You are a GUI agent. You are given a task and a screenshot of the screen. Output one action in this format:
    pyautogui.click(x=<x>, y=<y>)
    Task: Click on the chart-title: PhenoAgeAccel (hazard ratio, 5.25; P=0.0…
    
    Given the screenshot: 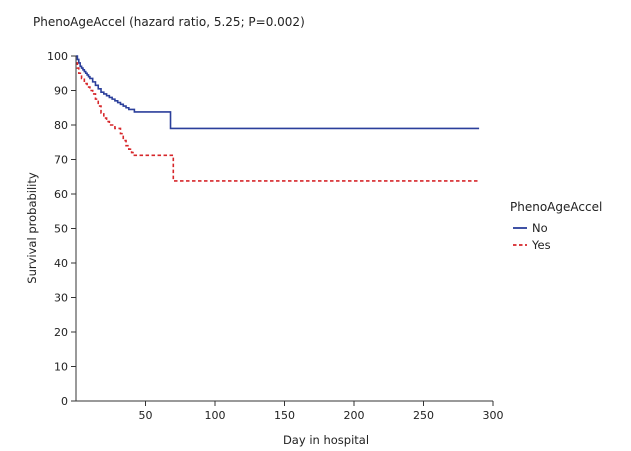 What is the action you would take?
    pyautogui.click(x=169, y=22)
    